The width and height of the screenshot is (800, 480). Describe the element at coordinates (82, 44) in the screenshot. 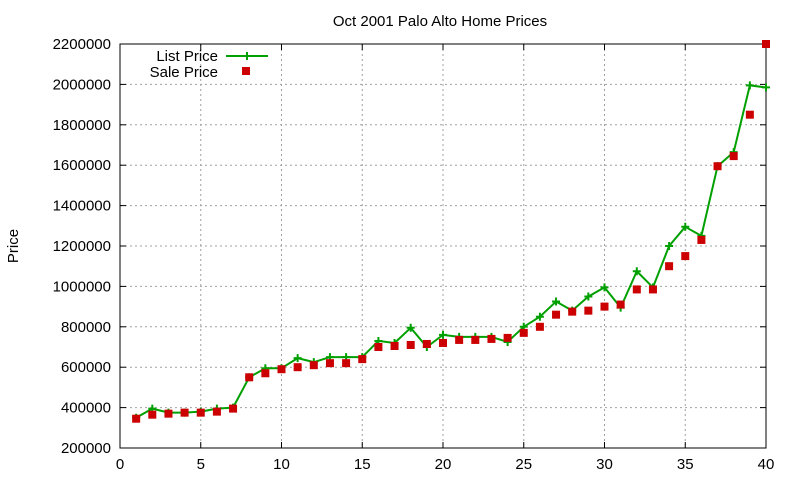

I see `y-tick-label: 2200000` at that location.